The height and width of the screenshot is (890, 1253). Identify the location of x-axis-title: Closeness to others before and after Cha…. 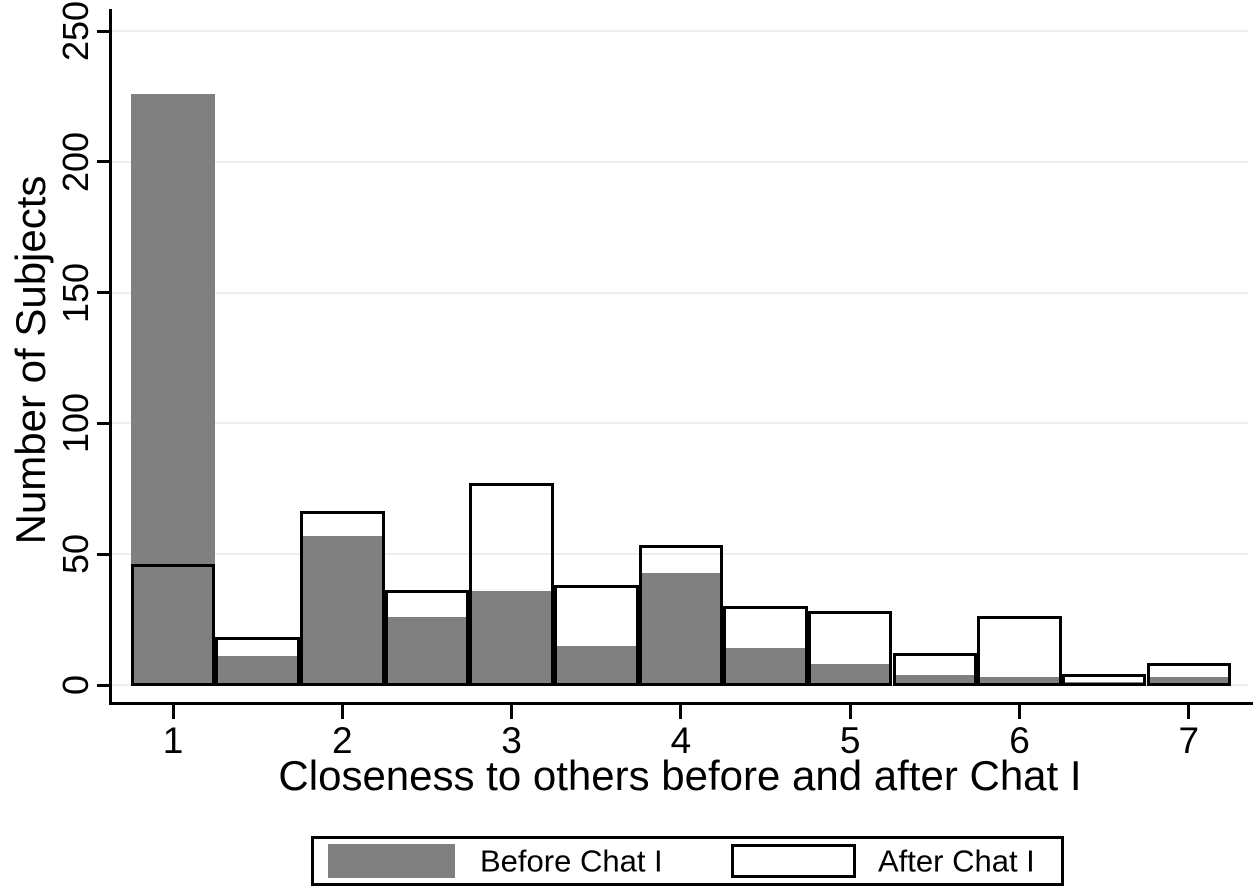
(680, 775).